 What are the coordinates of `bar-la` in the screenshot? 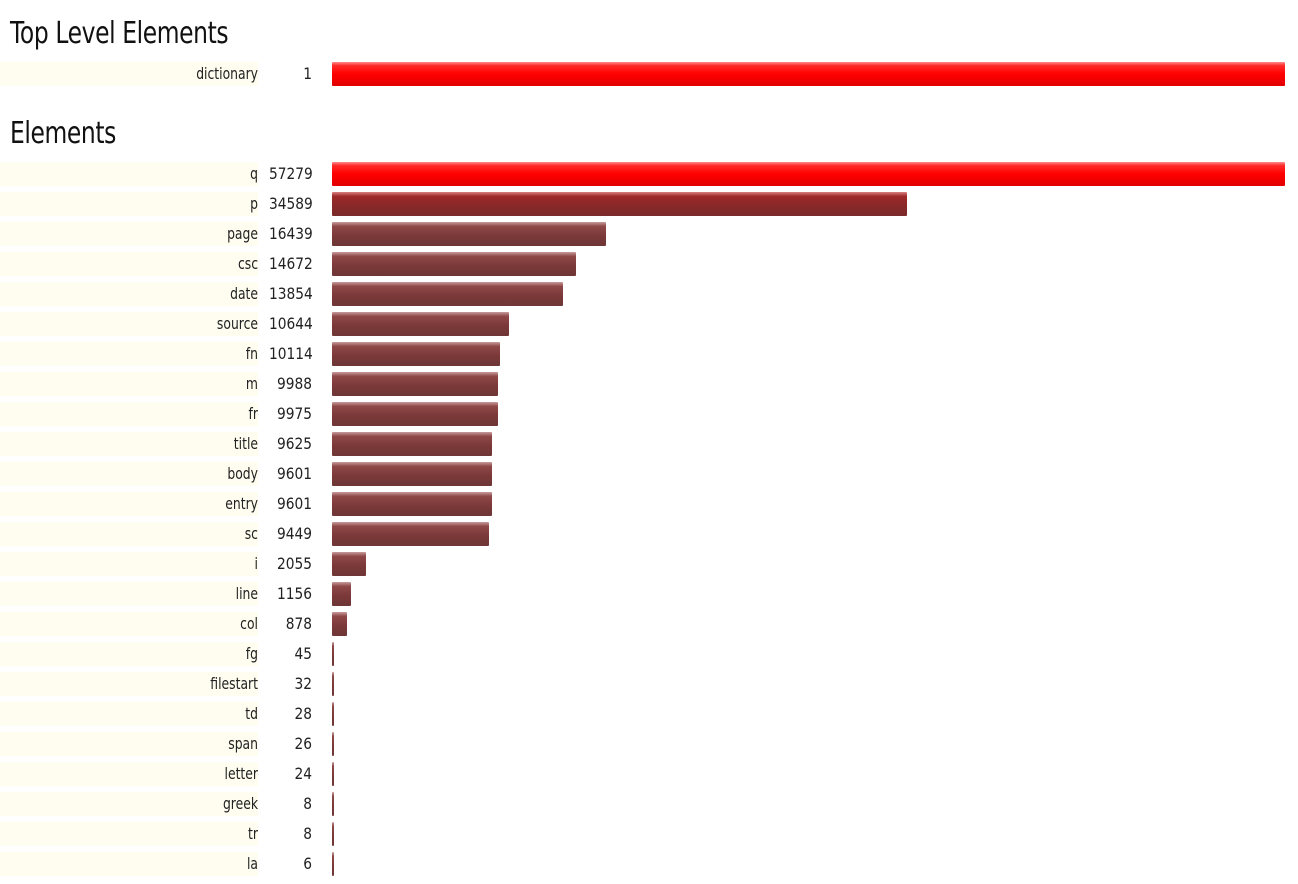 It's located at (333, 864).